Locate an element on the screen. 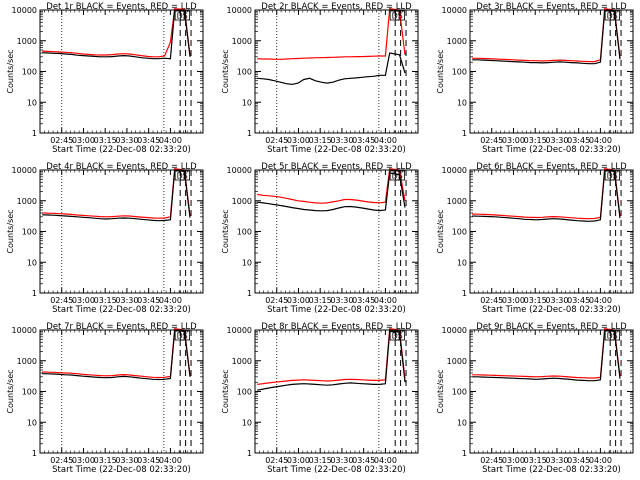 The height and width of the screenshot is (480, 640). chart-title: Det 7r BLACK = Events, RED = LLD is located at coordinates (121, 327).